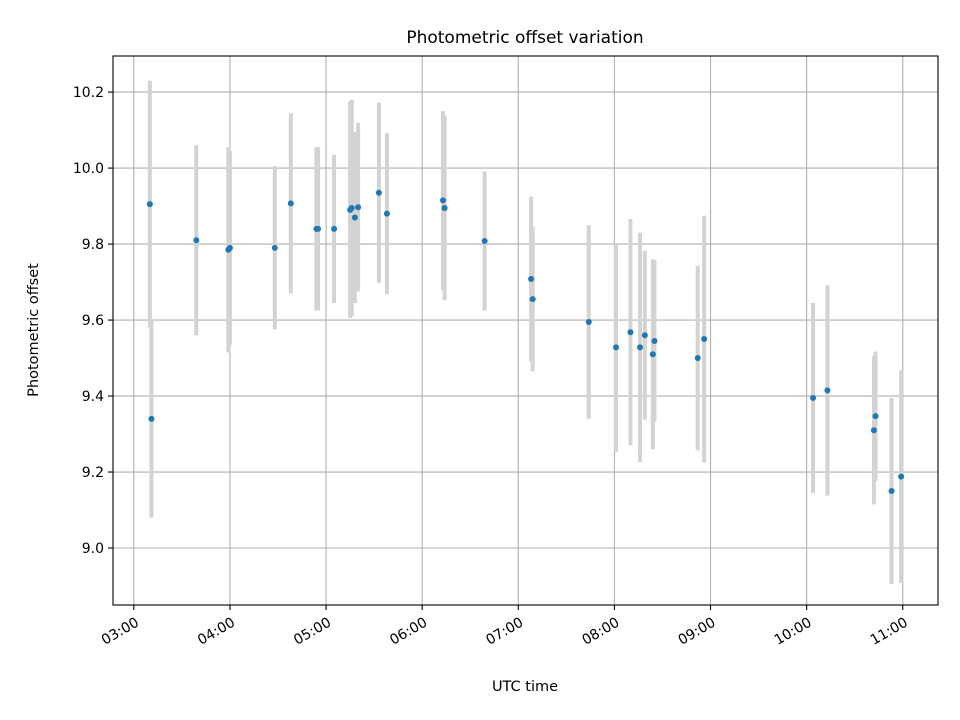 This screenshot has height=720, width=960. Describe the element at coordinates (93, 549) in the screenshot. I see `y-tick-label: 9.0` at that location.